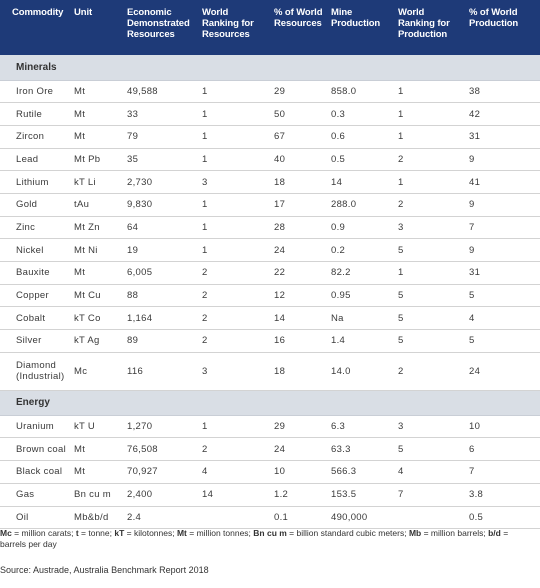  Describe the element at coordinates (158, 23) in the screenshot. I see `column-header: Economic Demonstrated Resources` at that location.